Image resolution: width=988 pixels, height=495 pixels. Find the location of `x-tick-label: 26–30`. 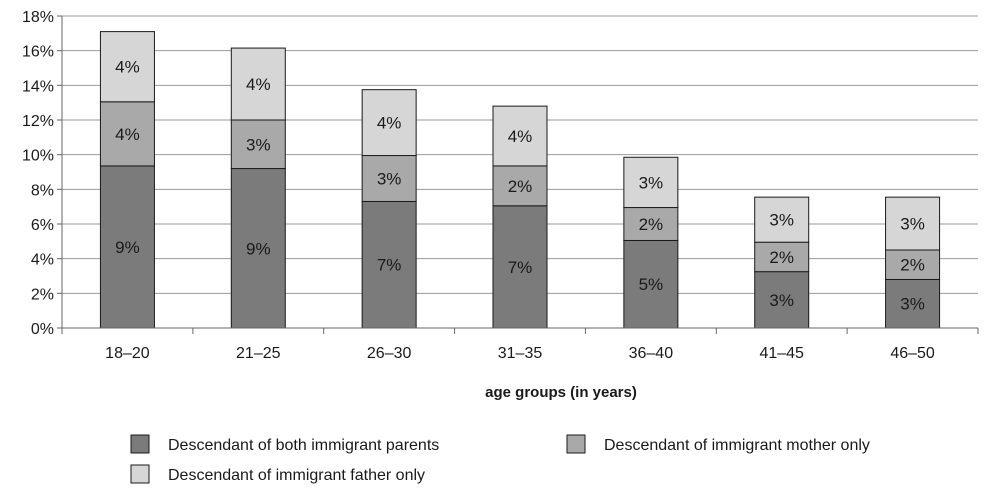

x-tick-label: 26–30 is located at coordinates (389, 353).